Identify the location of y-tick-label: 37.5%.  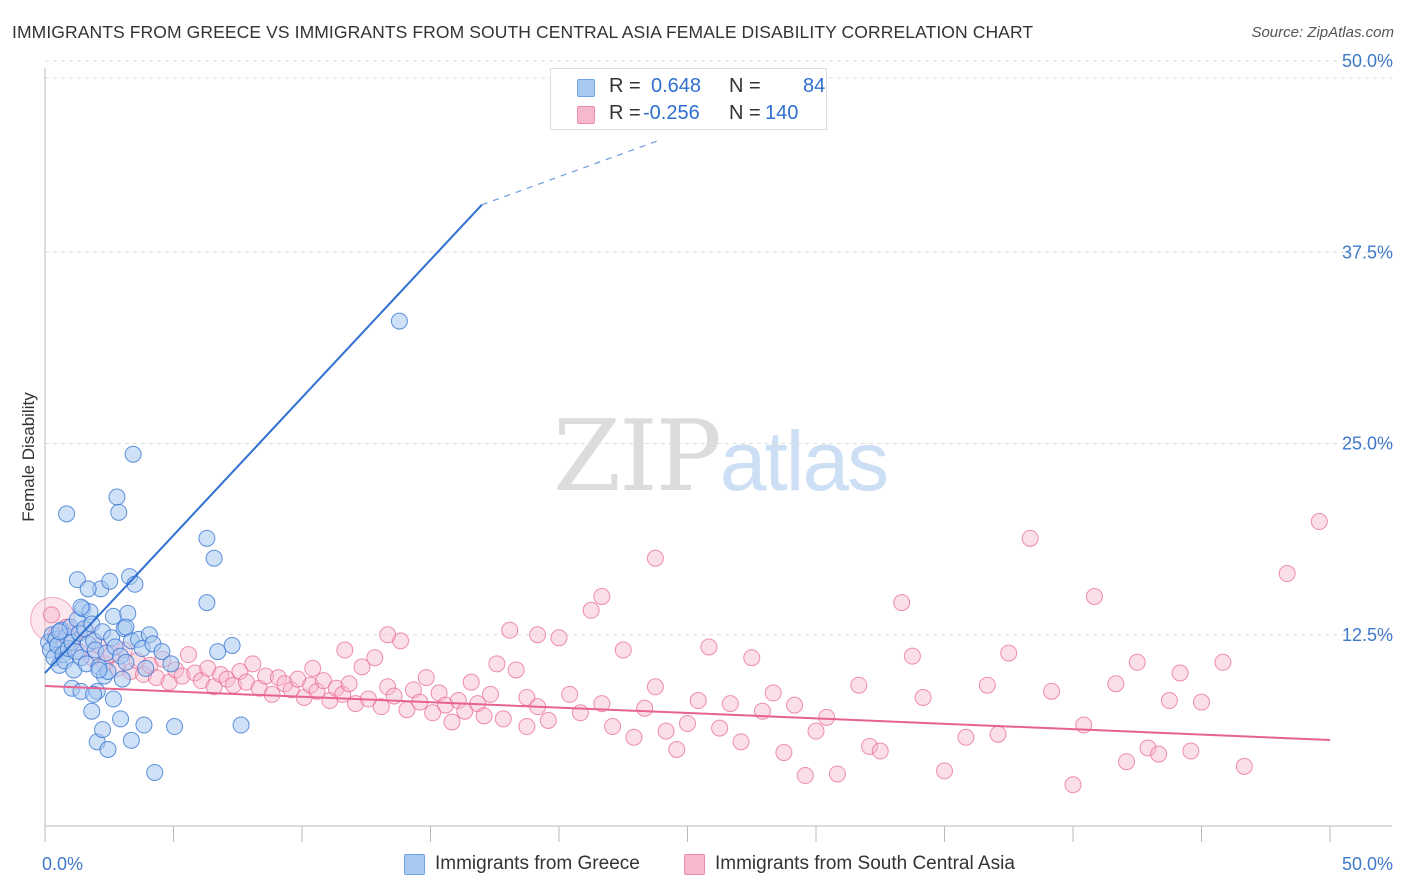
(1367, 252).